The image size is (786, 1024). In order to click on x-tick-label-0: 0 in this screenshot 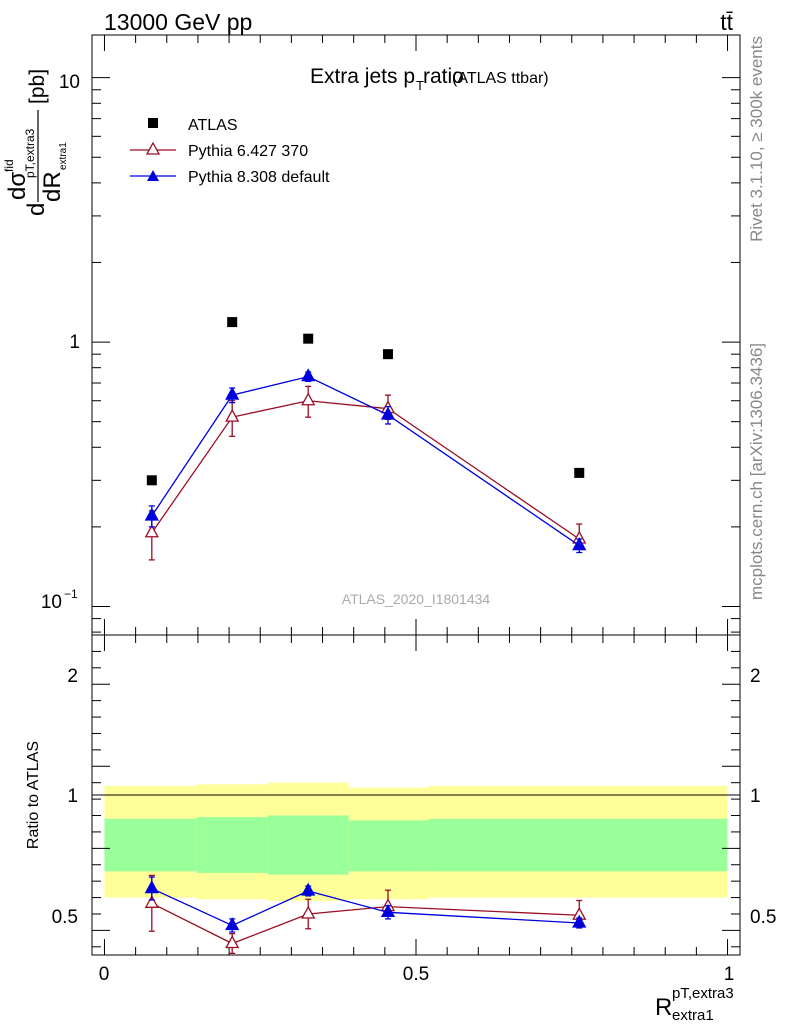, I will do `click(104, 974)`.